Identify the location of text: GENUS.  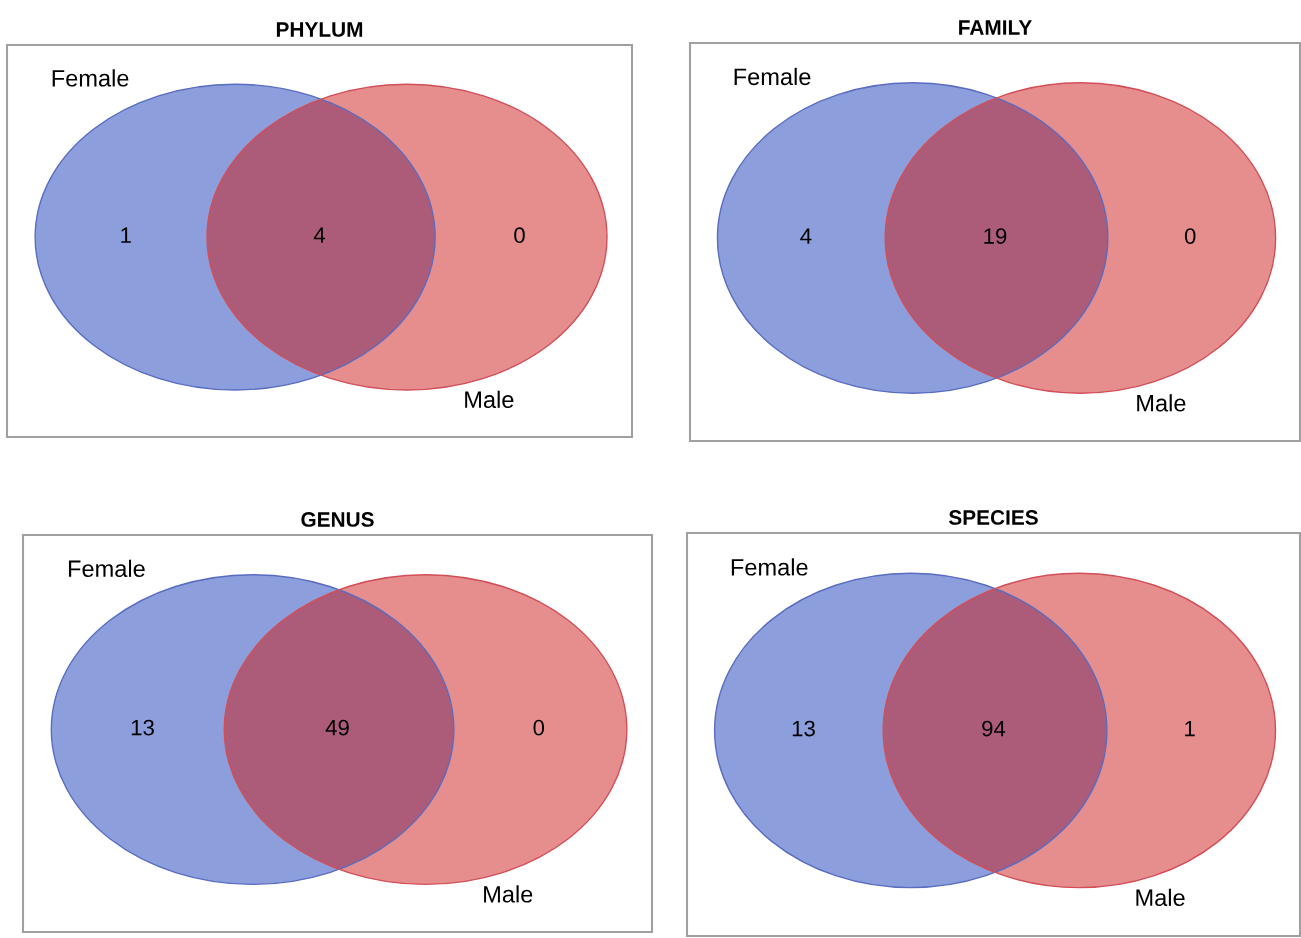
(337, 519).